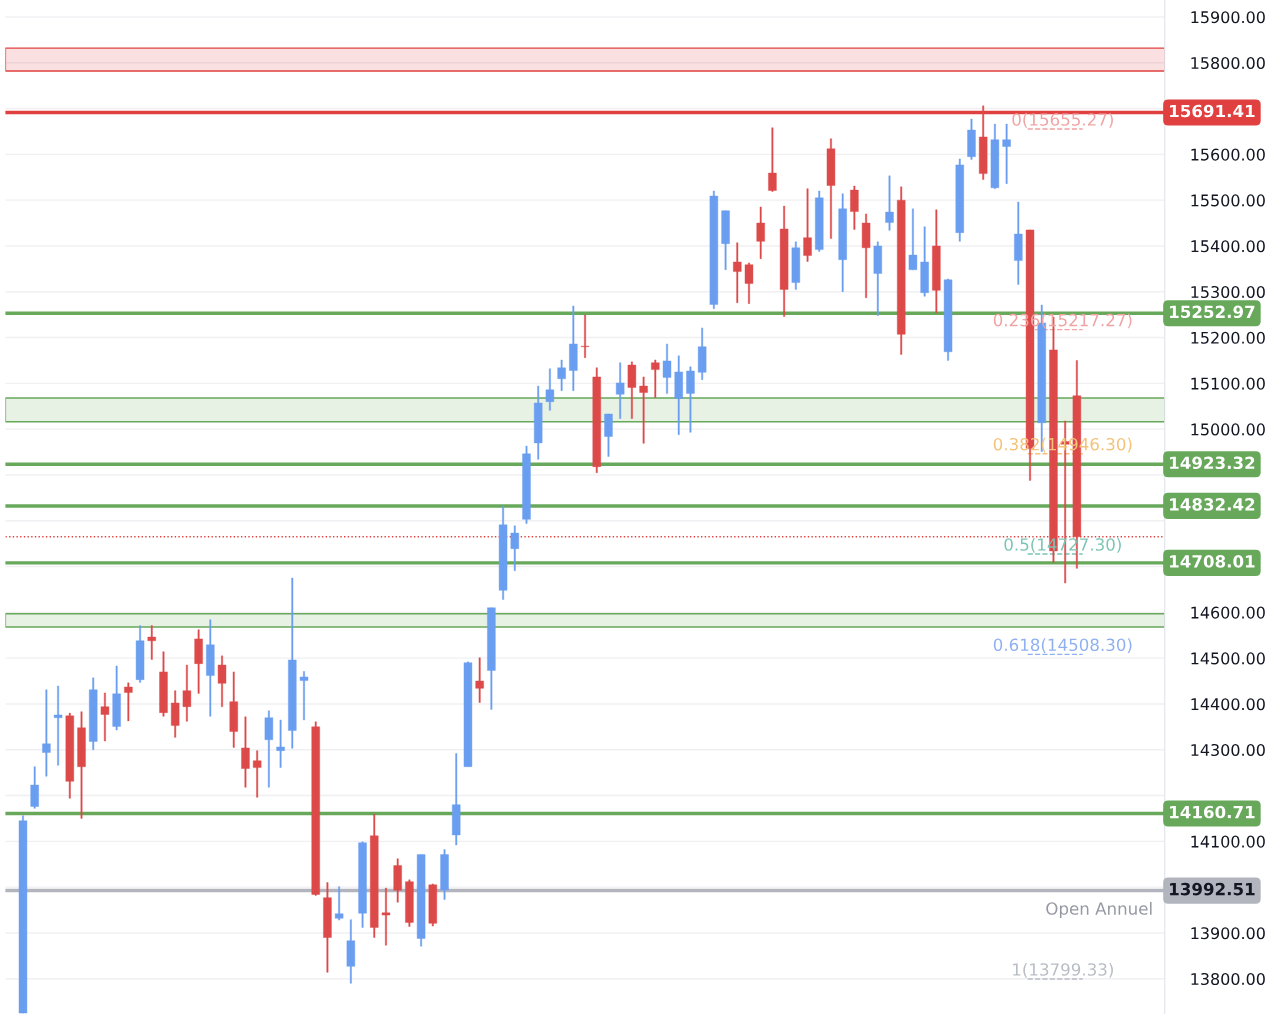 This screenshot has width=1278, height=1014. Describe the element at coordinates (1228, 612) in the screenshot. I see `y-tick-label: 14600.00` at that location.